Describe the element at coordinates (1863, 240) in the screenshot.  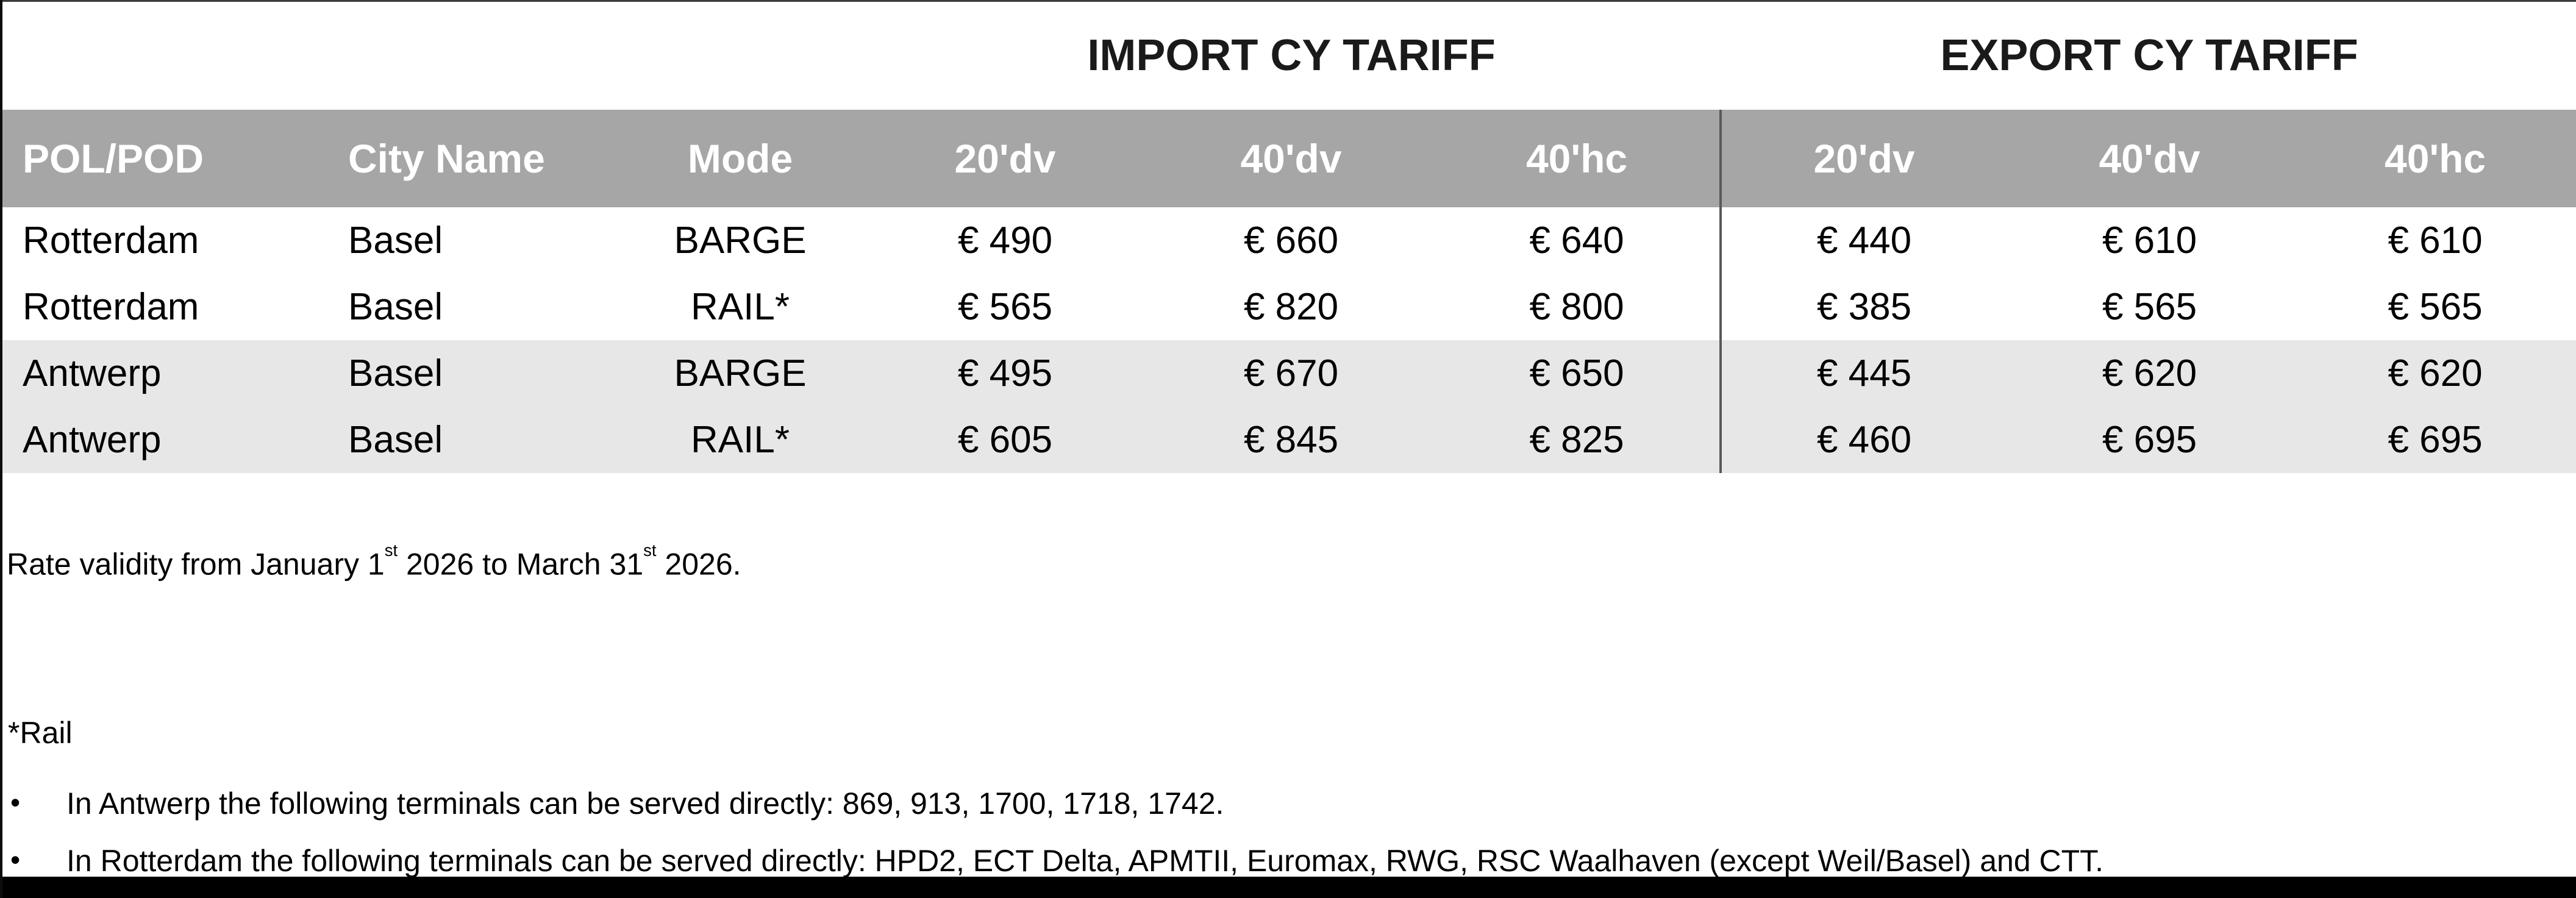
I see `export-20dv-cell: € 440` at that location.